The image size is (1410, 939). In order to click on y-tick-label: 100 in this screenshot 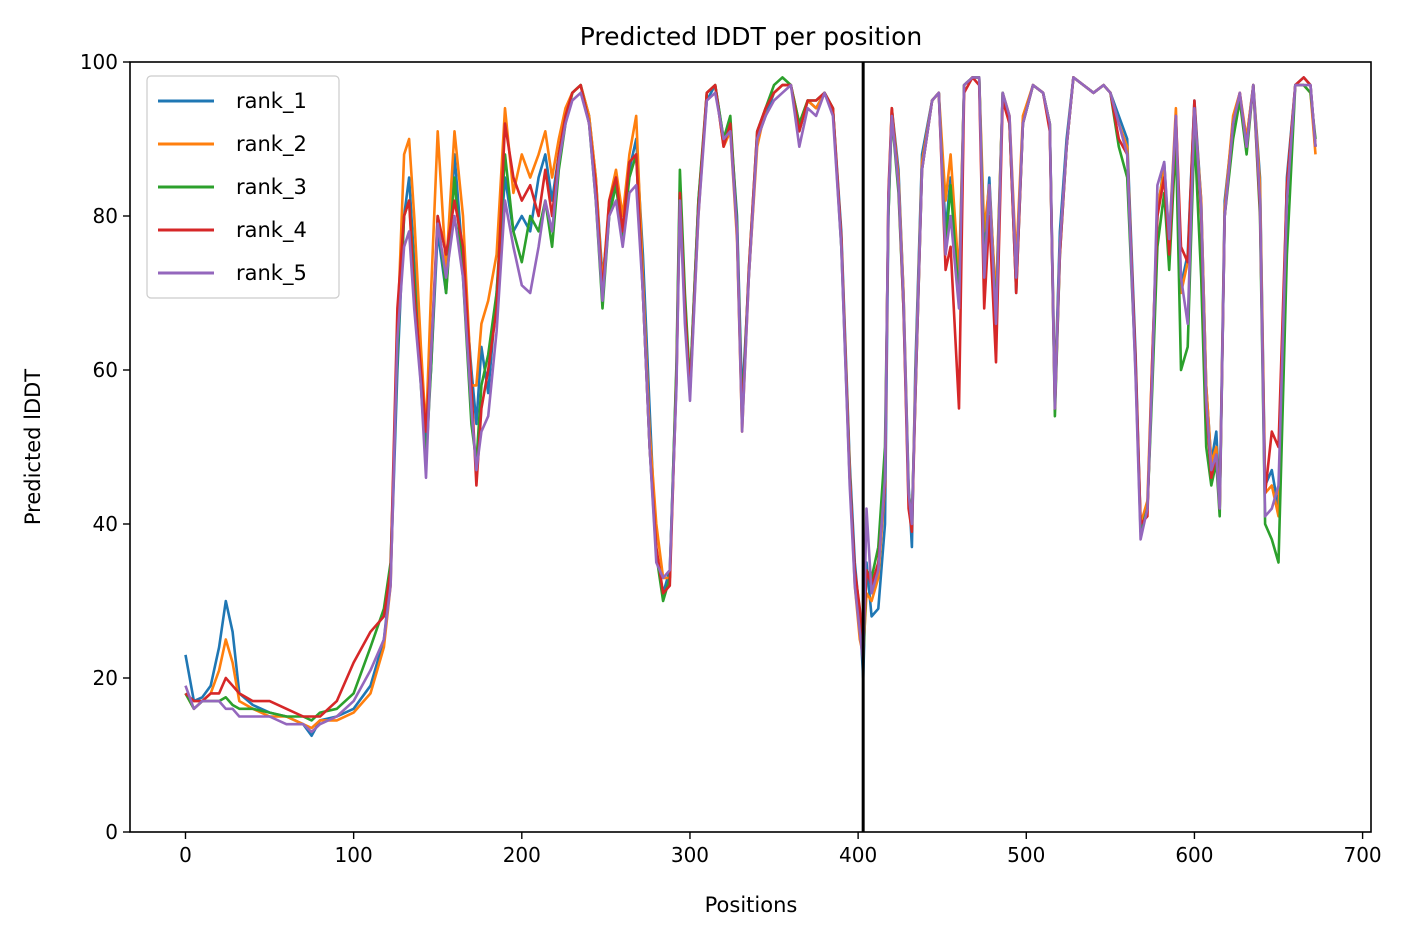, I will do `click(99, 62)`.